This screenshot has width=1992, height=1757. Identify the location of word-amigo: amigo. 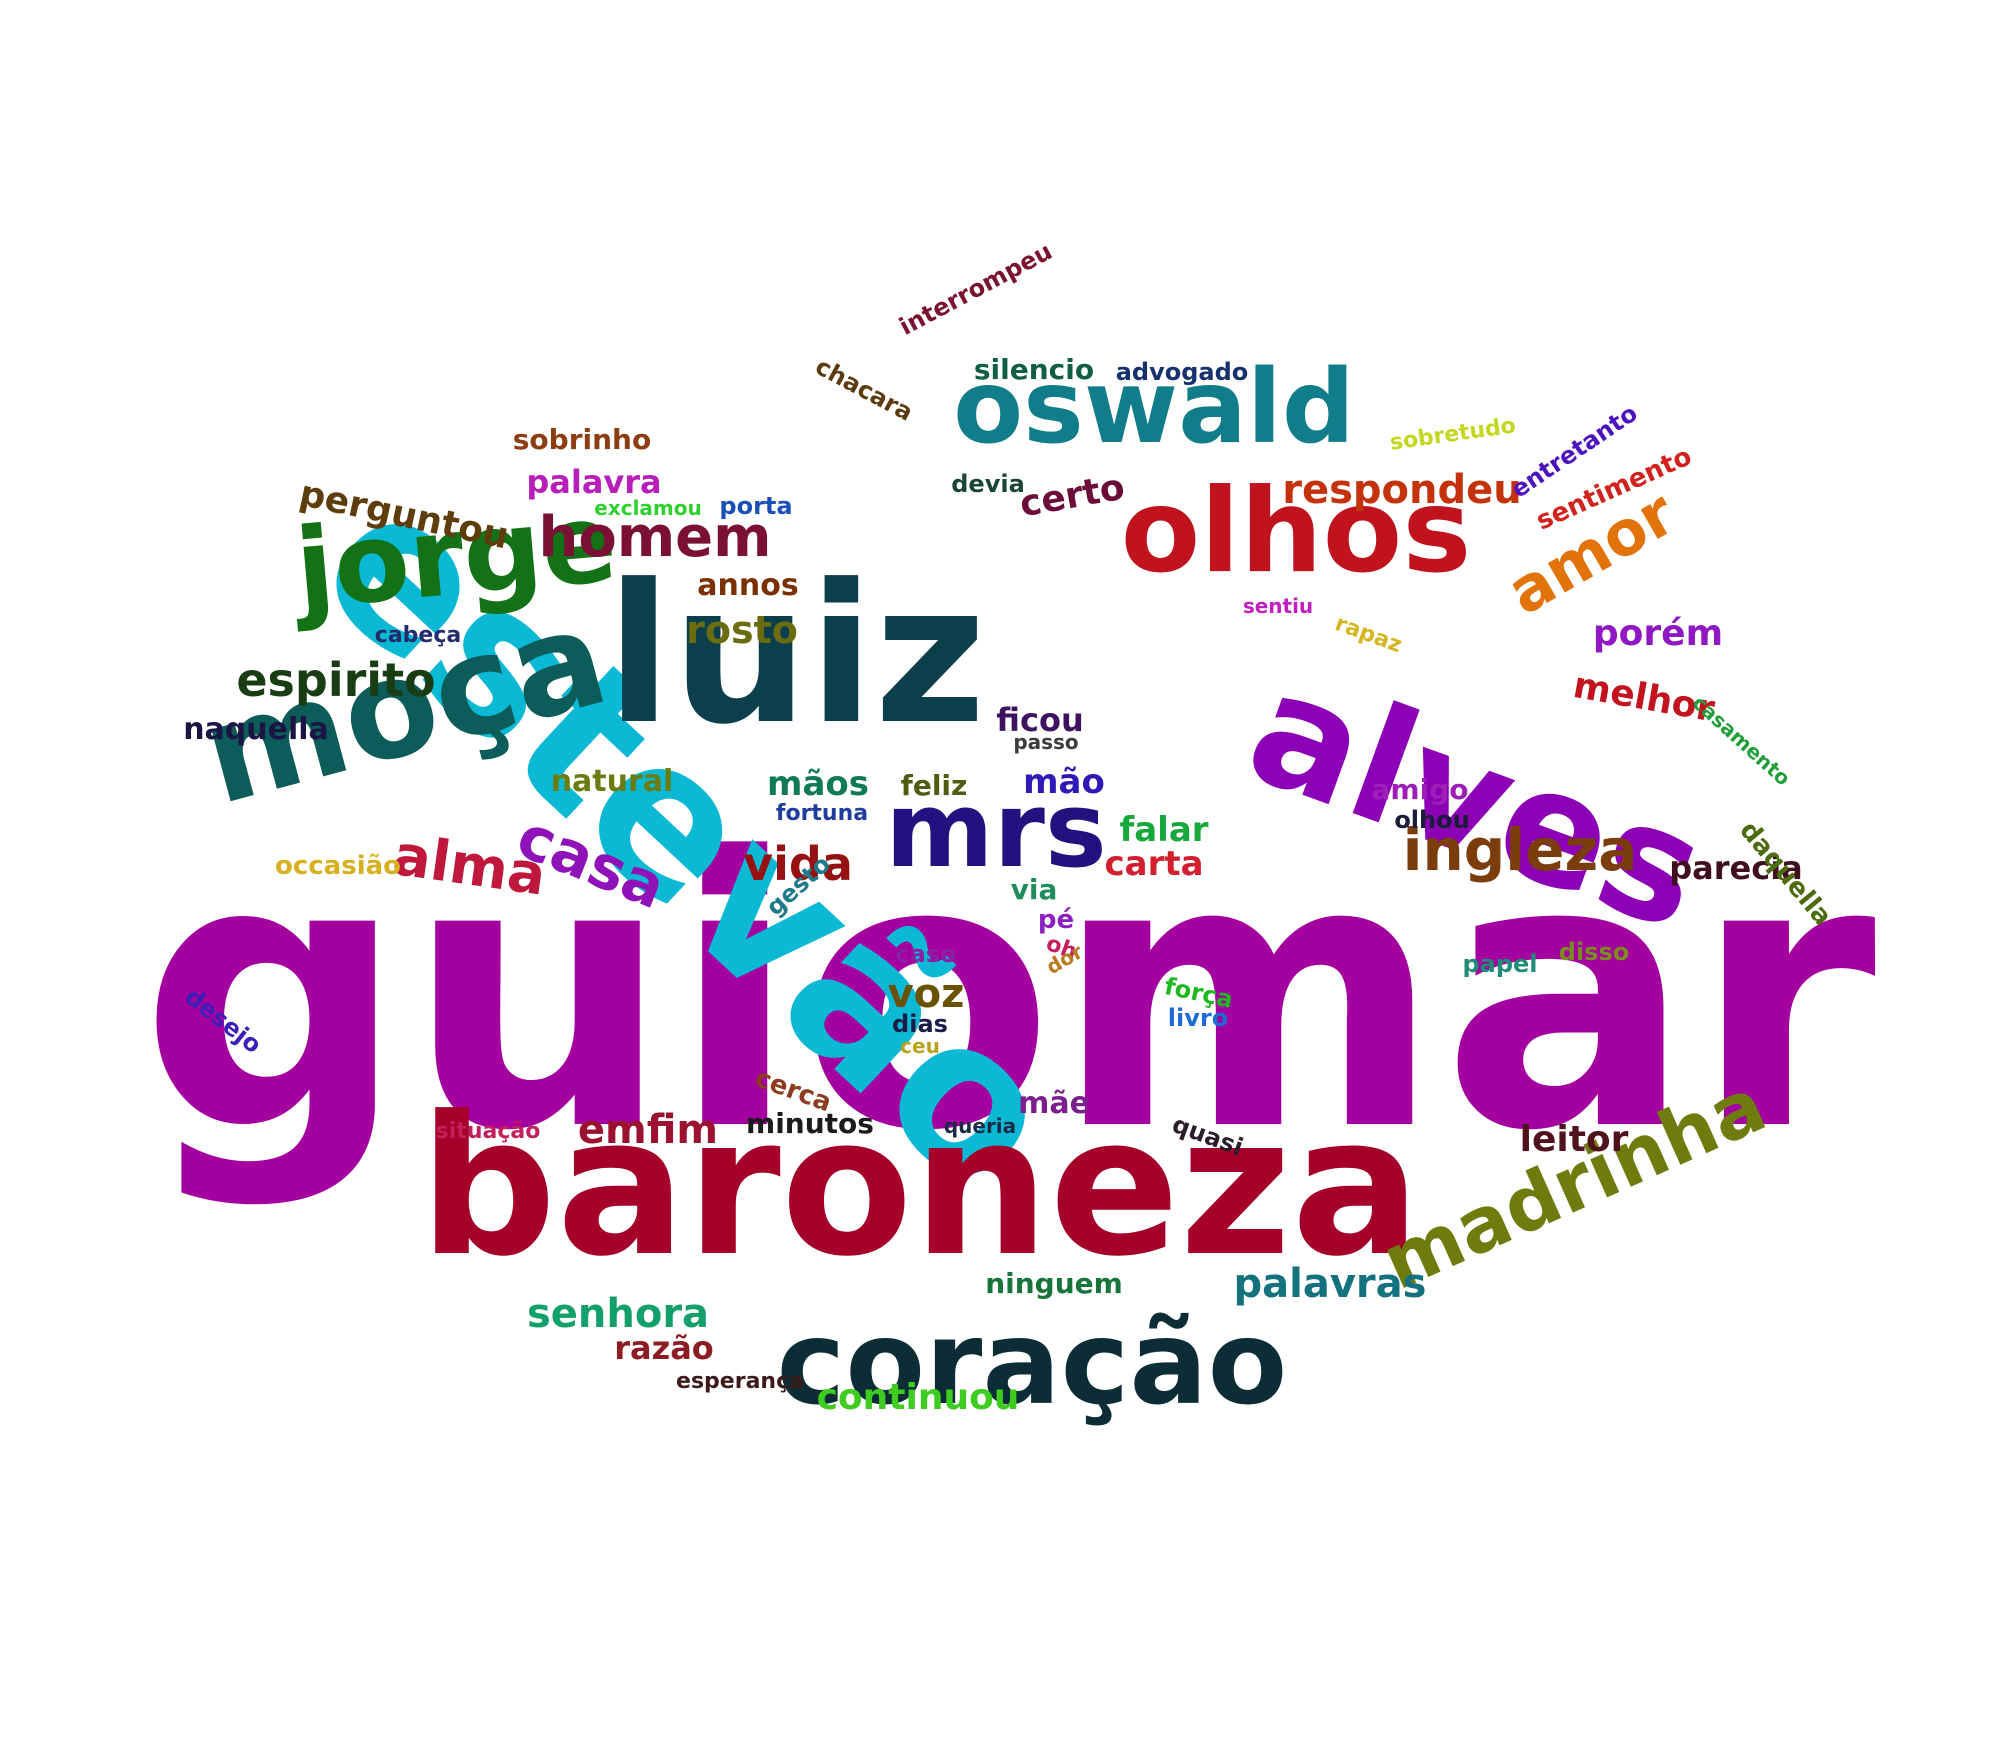
(1420, 789).